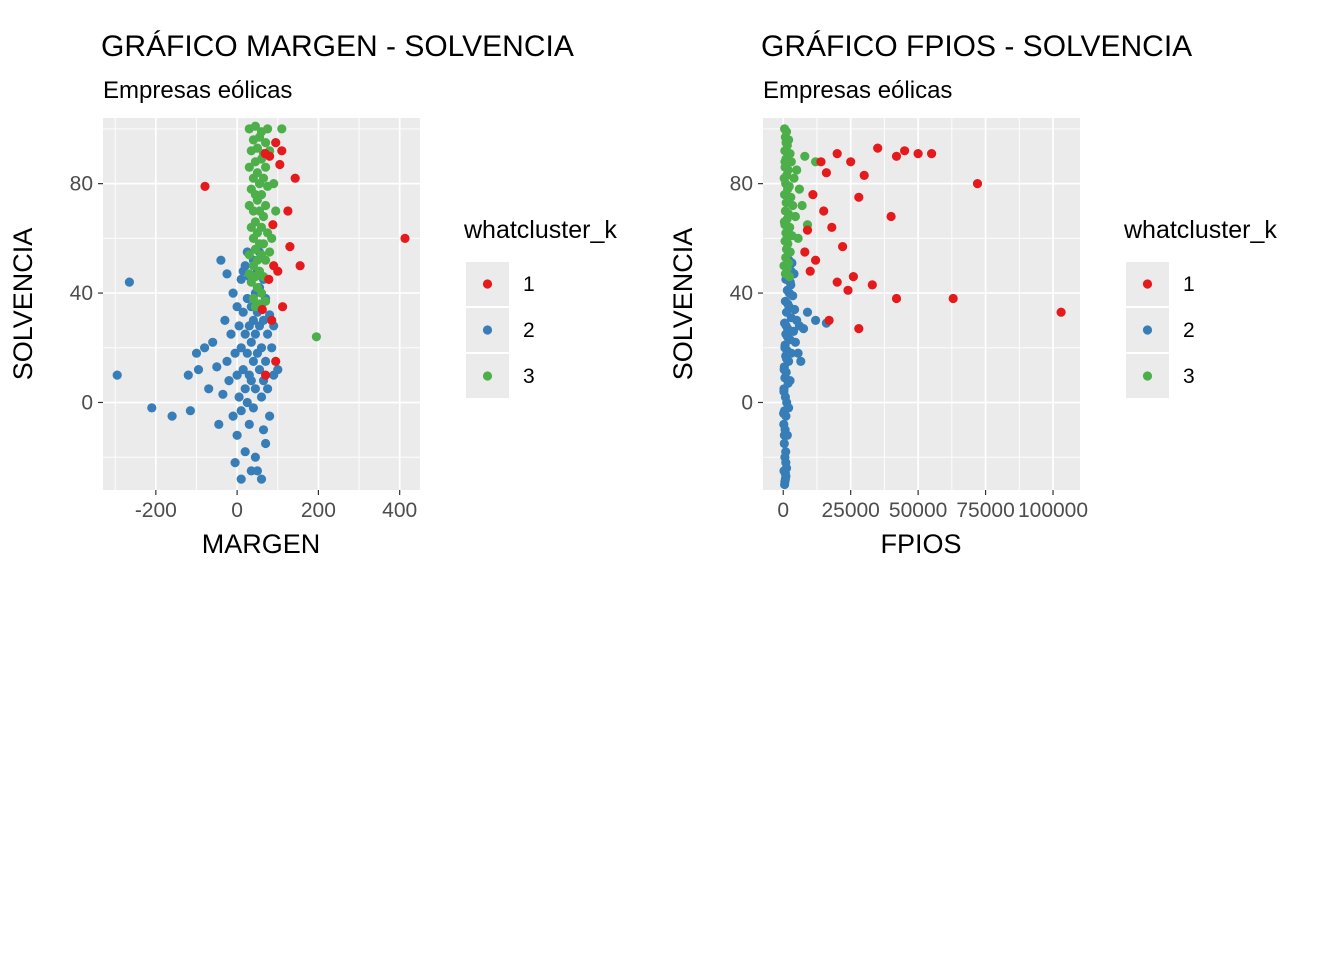 The width and height of the screenshot is (1344, 960). What do you see at coordinates (399, 510) in the screenshot?
I see `x-tick-label: 400` at bounding box center [399, 510].